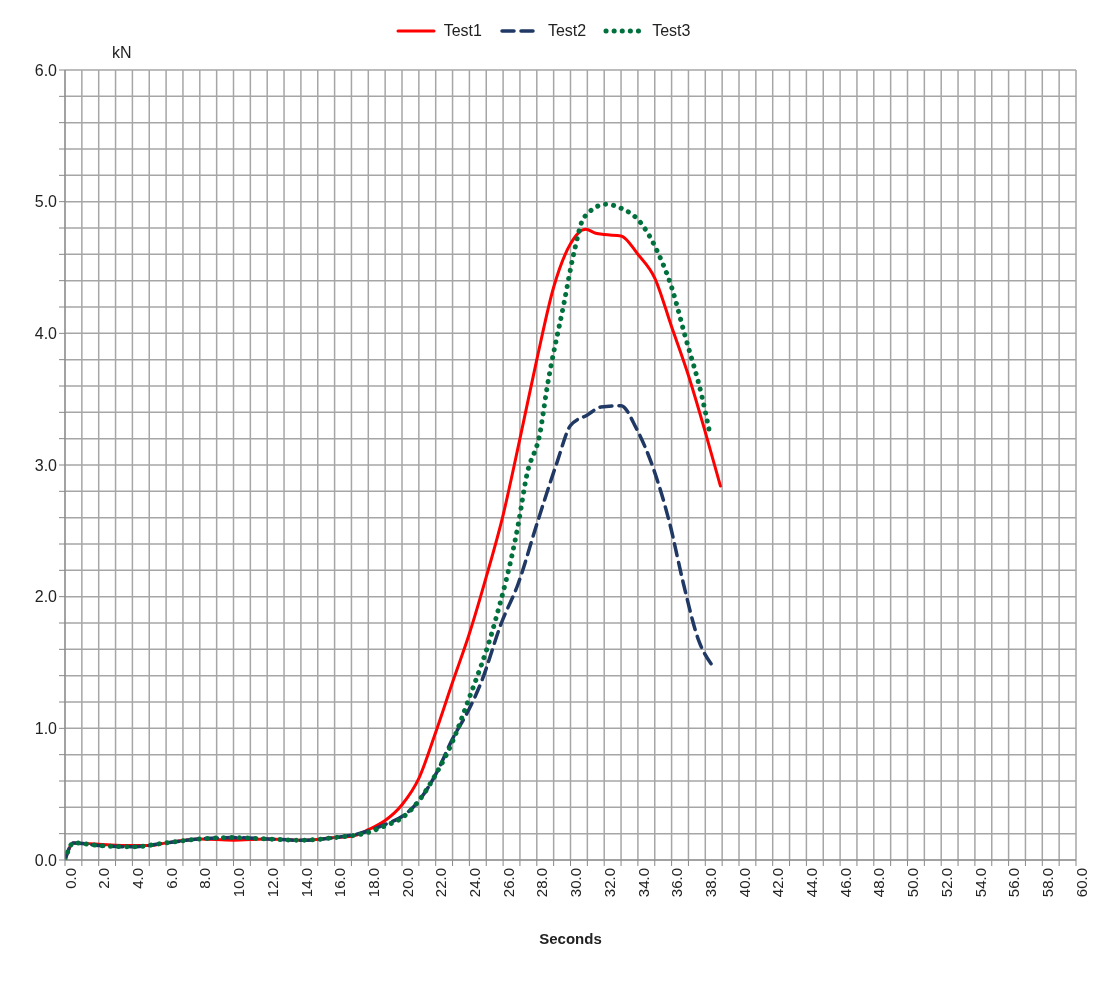 The height and width of the screenshot is (984, 1096). Describe the element at coordinates (567, 31) in the screenshot. I see `legend-label: Test2` at that location.